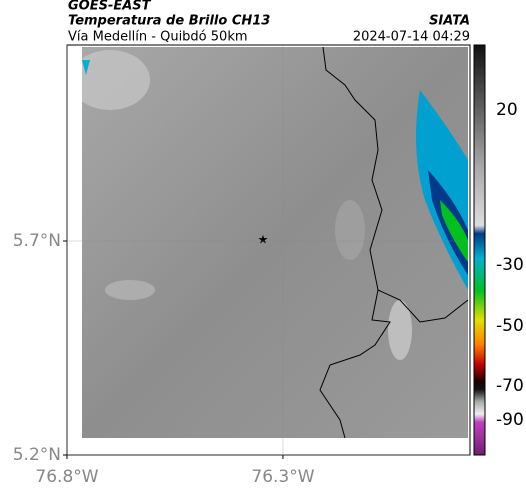 The image size is (526, 495). I want to click on colorbar-tick-label: -30, so click(510, 265).